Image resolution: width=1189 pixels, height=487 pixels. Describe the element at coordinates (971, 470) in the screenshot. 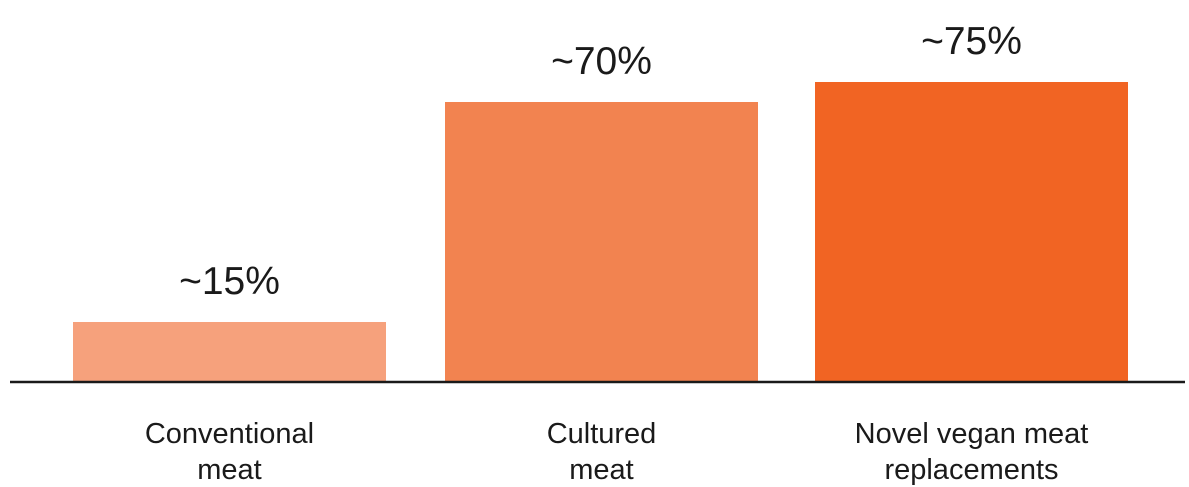

I see `category-label-3-line-2: replacements` at that location.